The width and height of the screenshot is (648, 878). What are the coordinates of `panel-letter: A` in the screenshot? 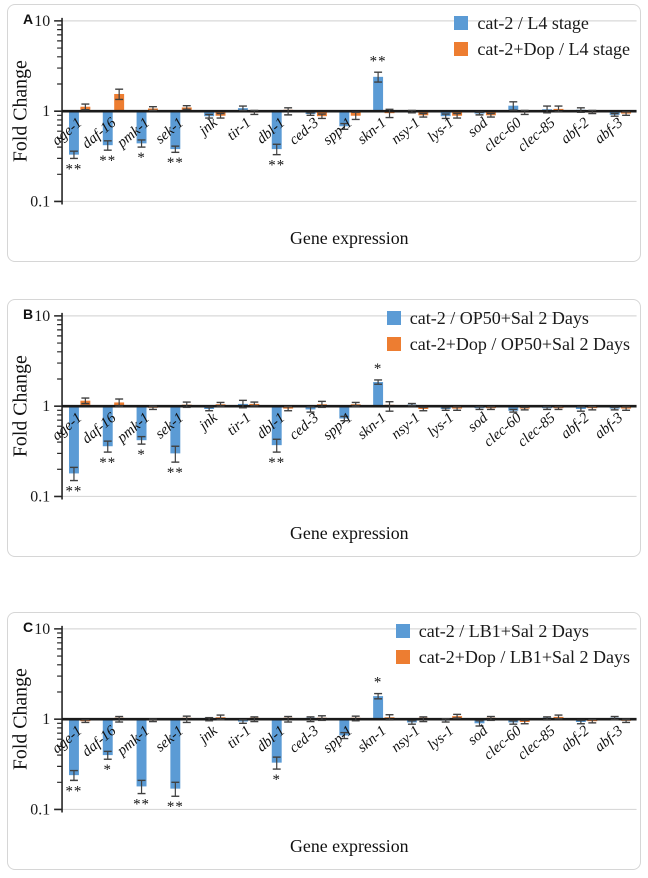 It's located at (28, 19).